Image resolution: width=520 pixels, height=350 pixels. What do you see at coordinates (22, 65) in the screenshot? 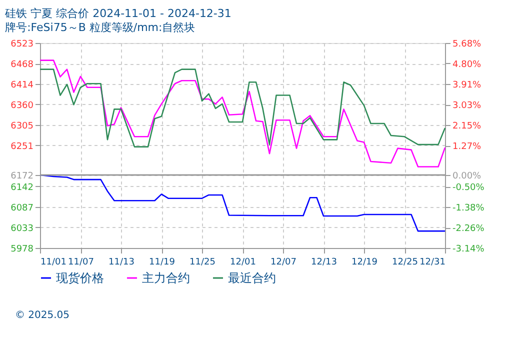
I see `y-tick-label: 6468` at bounding box center [22, 65].